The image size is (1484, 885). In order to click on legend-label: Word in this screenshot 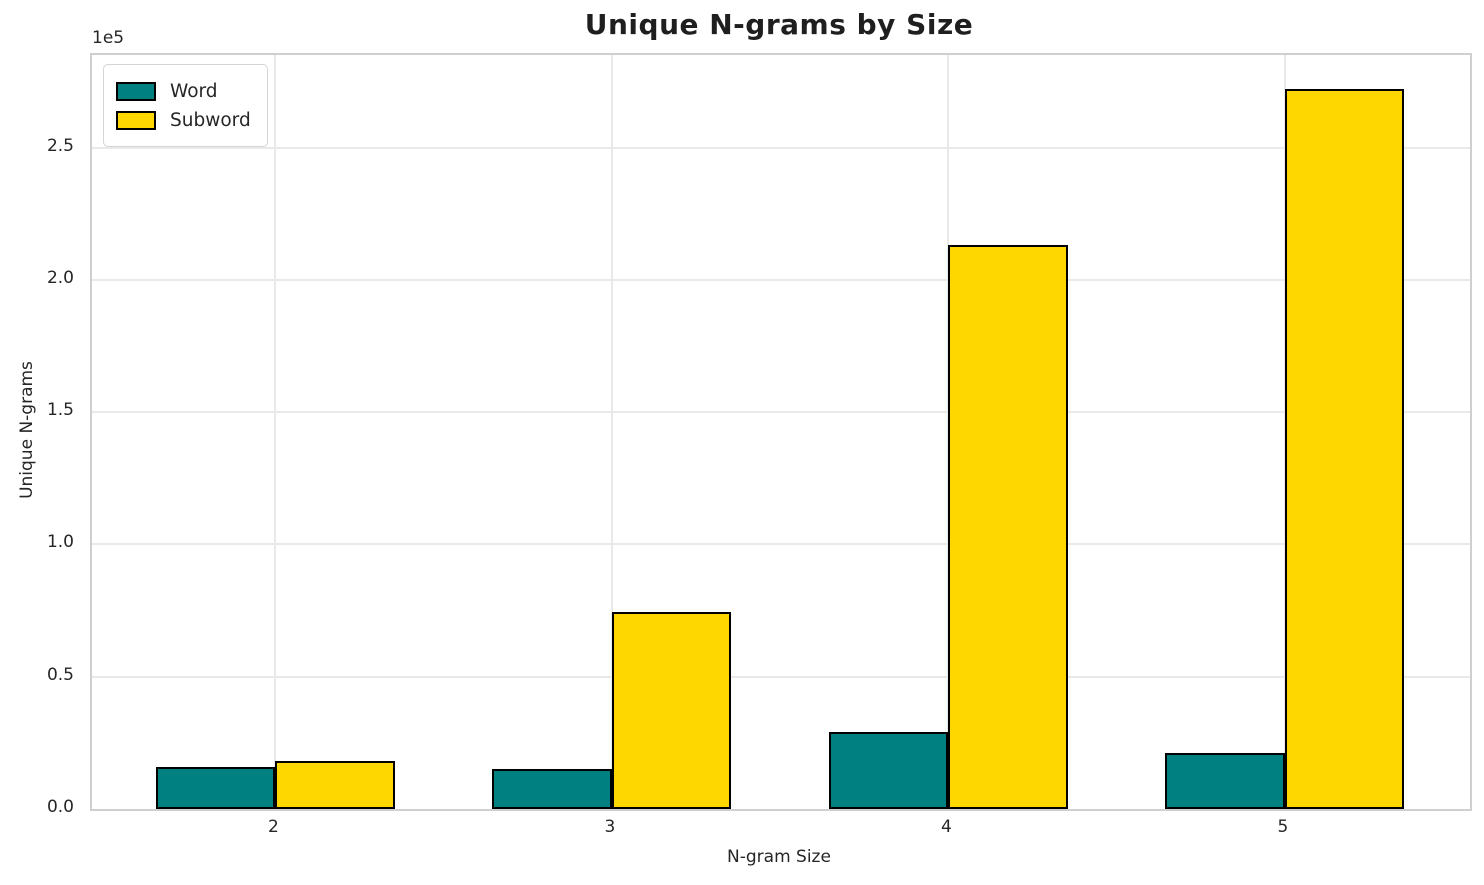, I will do `click(194, 91)`.